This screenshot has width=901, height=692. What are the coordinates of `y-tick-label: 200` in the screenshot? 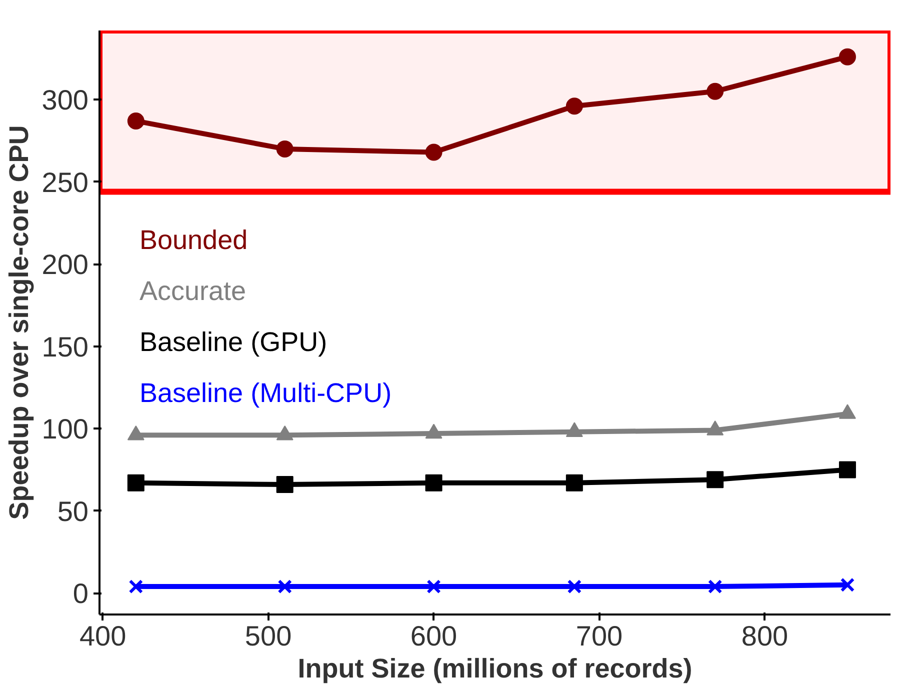 It's located at (65, 264).